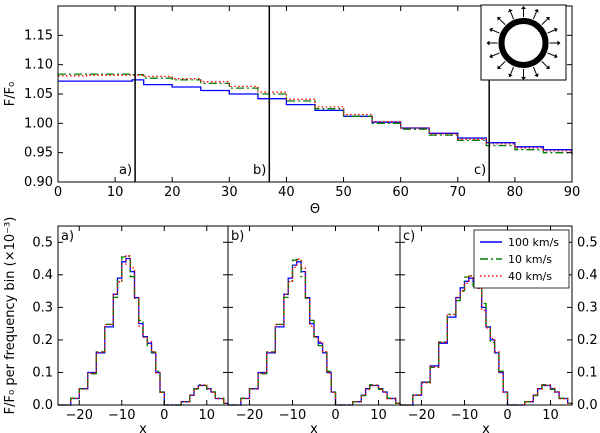  I want to click on top-x-tick-label-6: 60, so click(400, 192).